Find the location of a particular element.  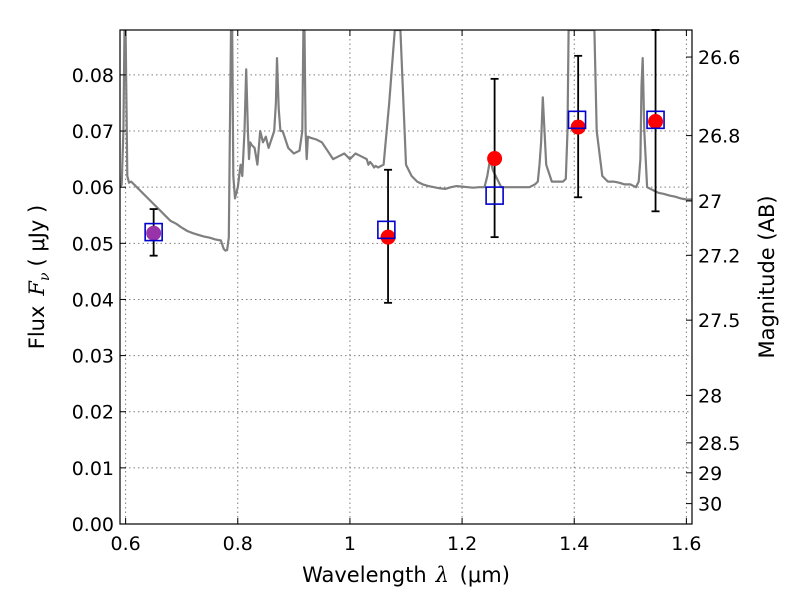

y-tick-label: 0.05 is located at coordinates (93, 244).